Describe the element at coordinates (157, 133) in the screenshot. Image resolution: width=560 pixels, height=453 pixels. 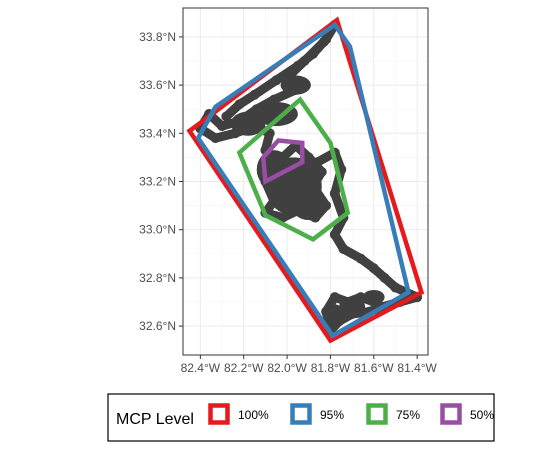
I see `y-tick-label: 33.4°N` at that location.